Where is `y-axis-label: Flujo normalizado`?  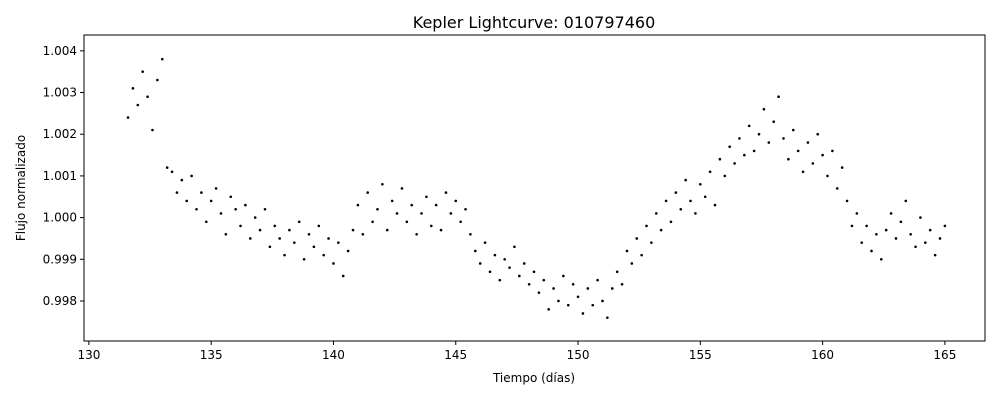 y-axis-label: Flujo normalizado is located at coordinates (21, 188).